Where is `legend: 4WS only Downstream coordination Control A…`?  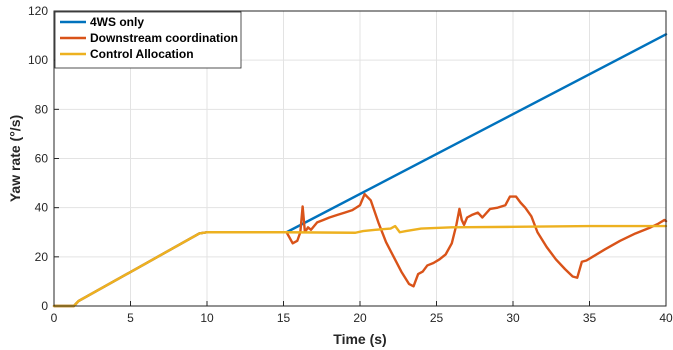 legend: 4WS only Downstream coordination Control A… is located at coordinates (148, 40).